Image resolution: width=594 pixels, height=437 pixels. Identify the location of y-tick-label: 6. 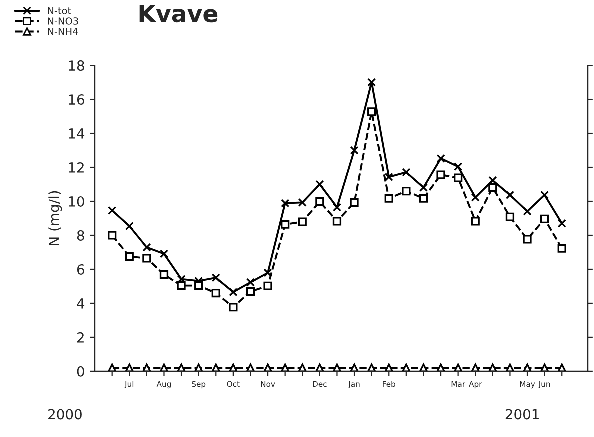
(80, 269).